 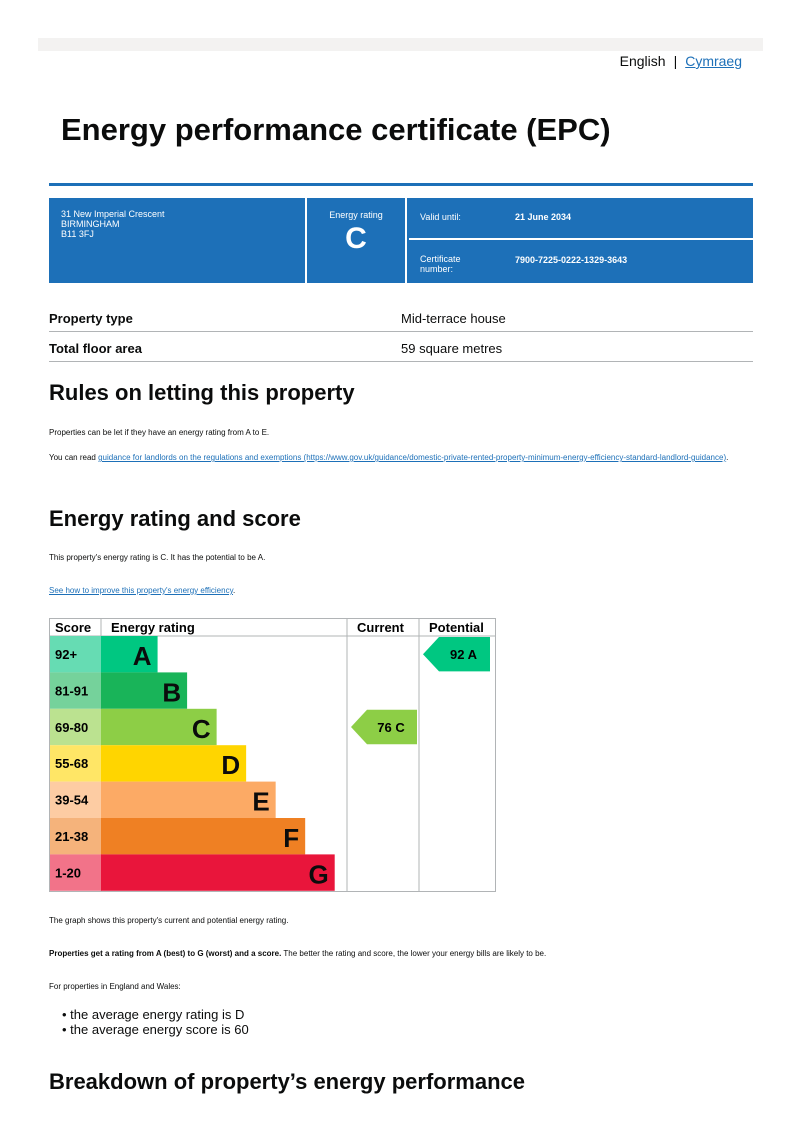 I want to click on rating-bar-B, so click(x=144, y=690).